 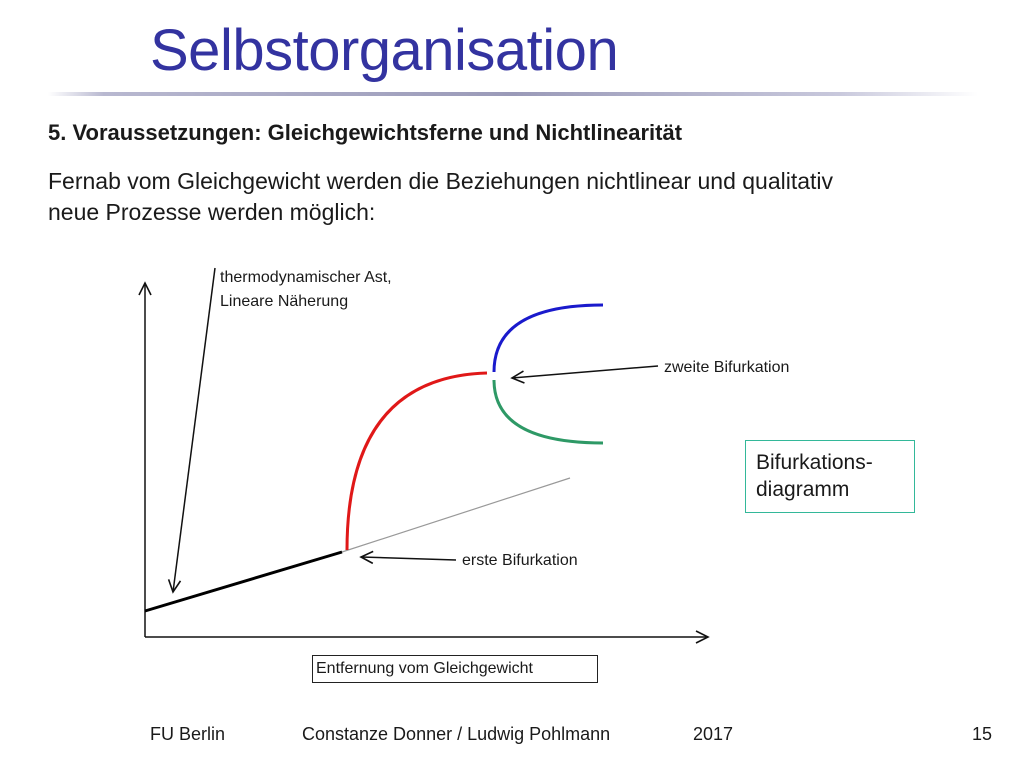 What do you see at coordinates (520, 560) in the screenshot?
I see `first-bifurcation-label: erste Bifurkation` at bounding box center [520, 560].